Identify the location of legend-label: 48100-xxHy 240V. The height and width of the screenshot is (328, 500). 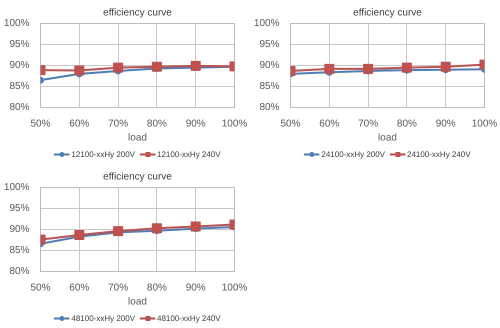
(189, 318).